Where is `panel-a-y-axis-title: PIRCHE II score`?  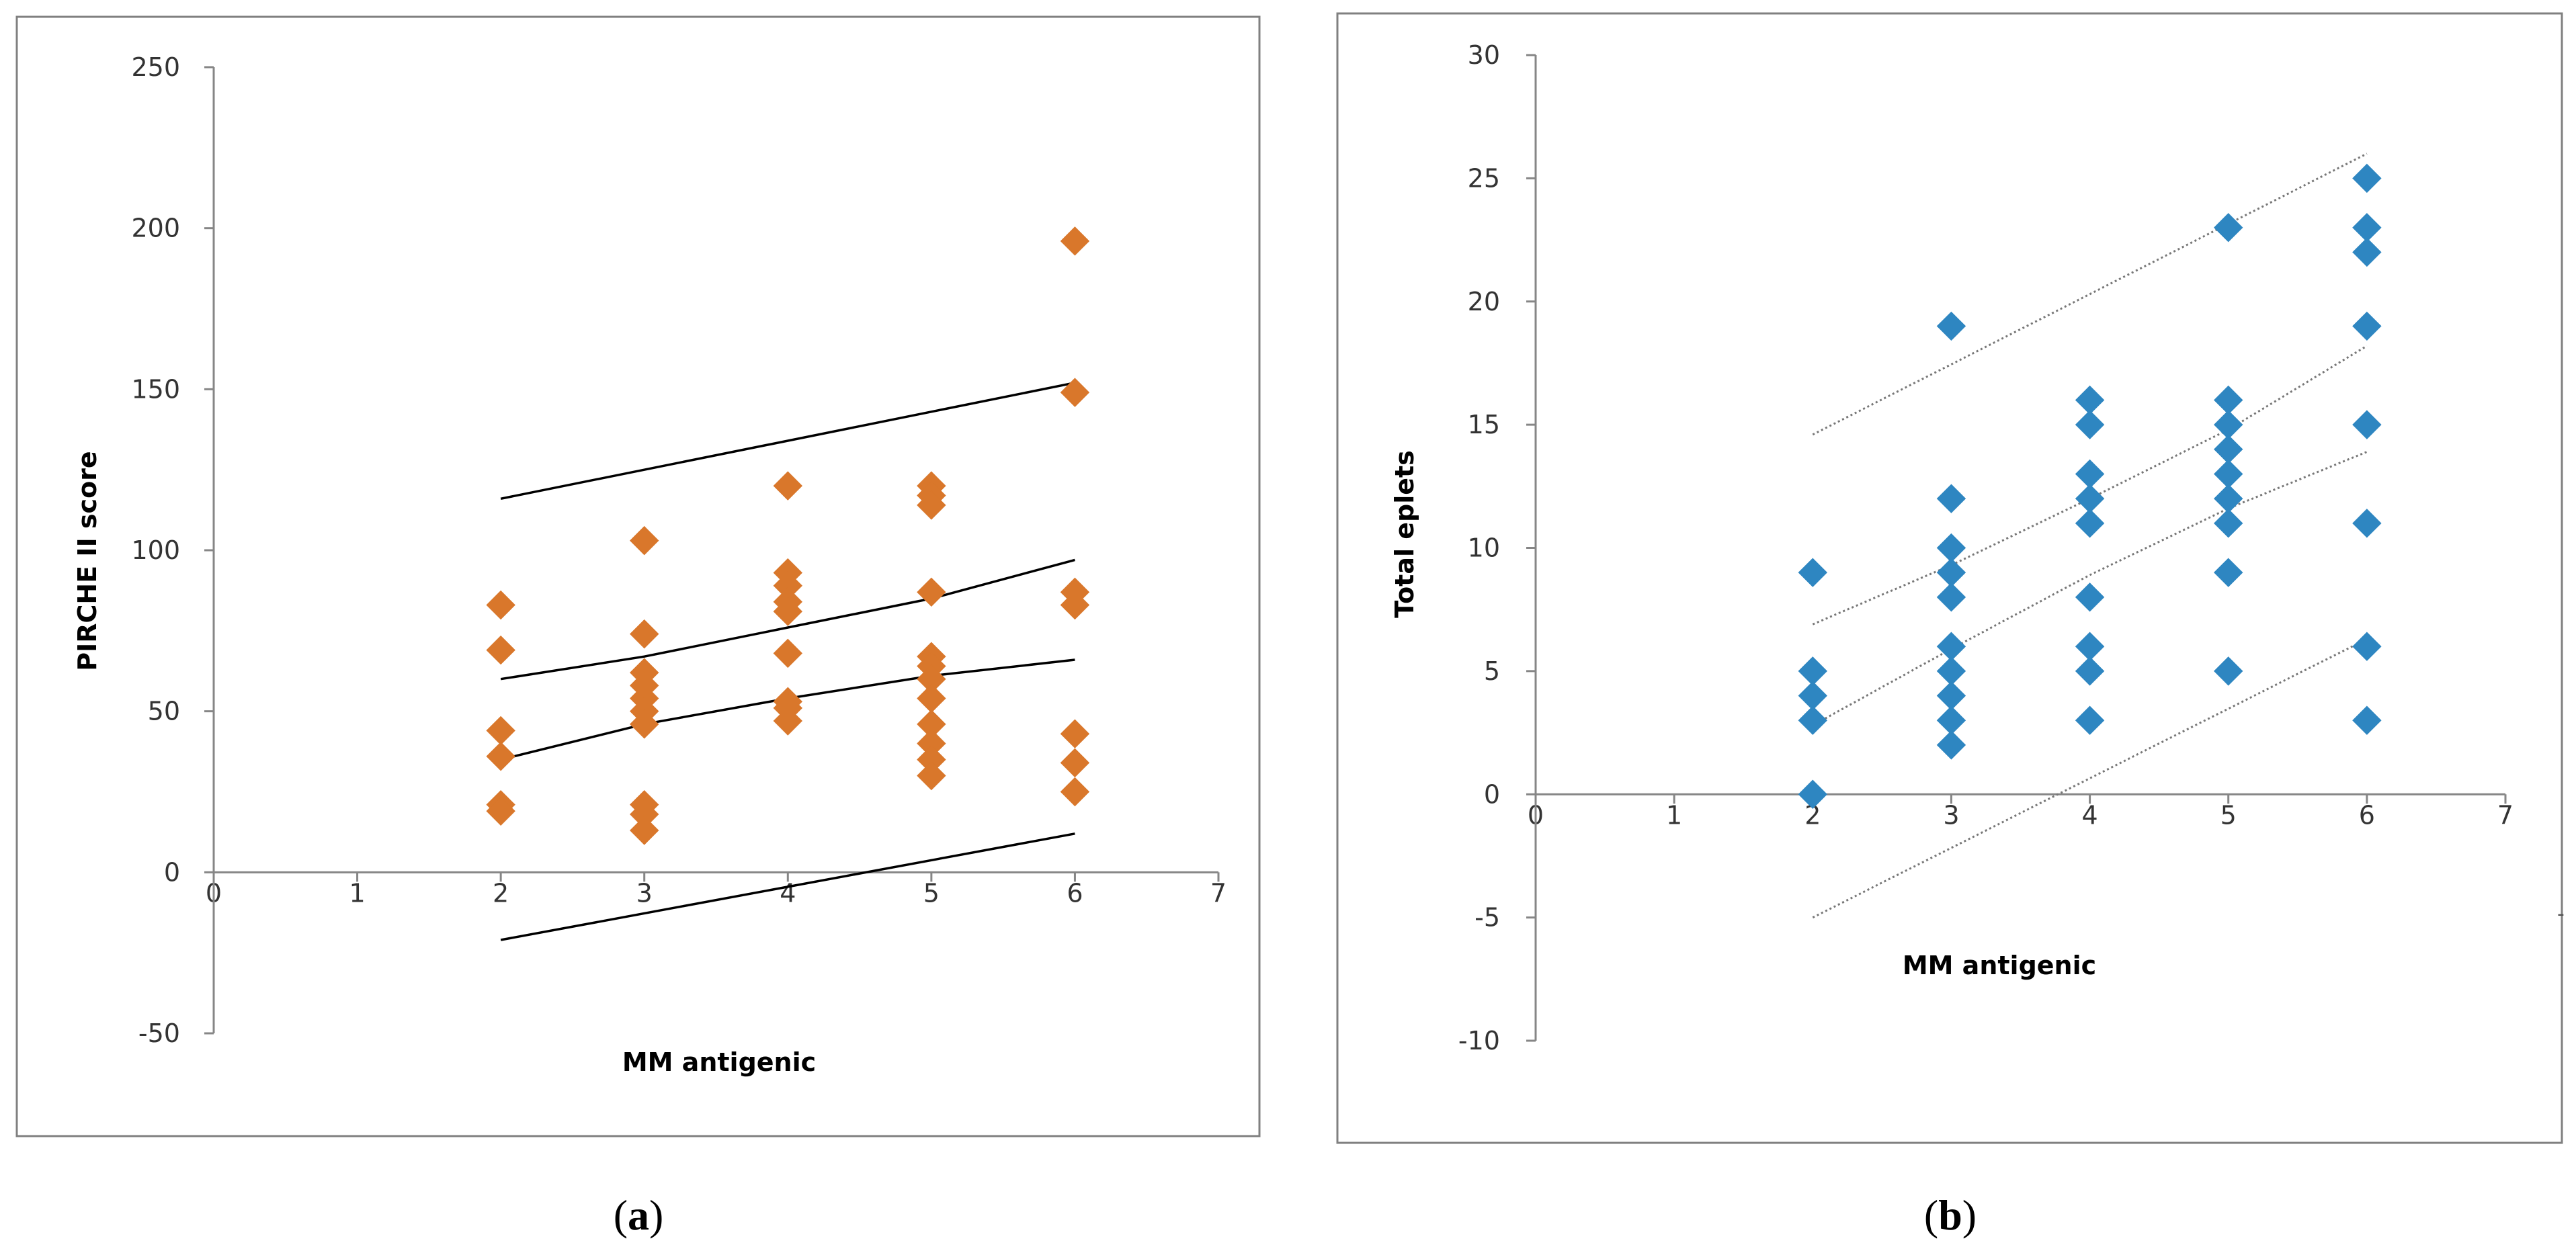 panel-a-y-axis-title: PIRCHE II score is located at coordinates (87, 561).